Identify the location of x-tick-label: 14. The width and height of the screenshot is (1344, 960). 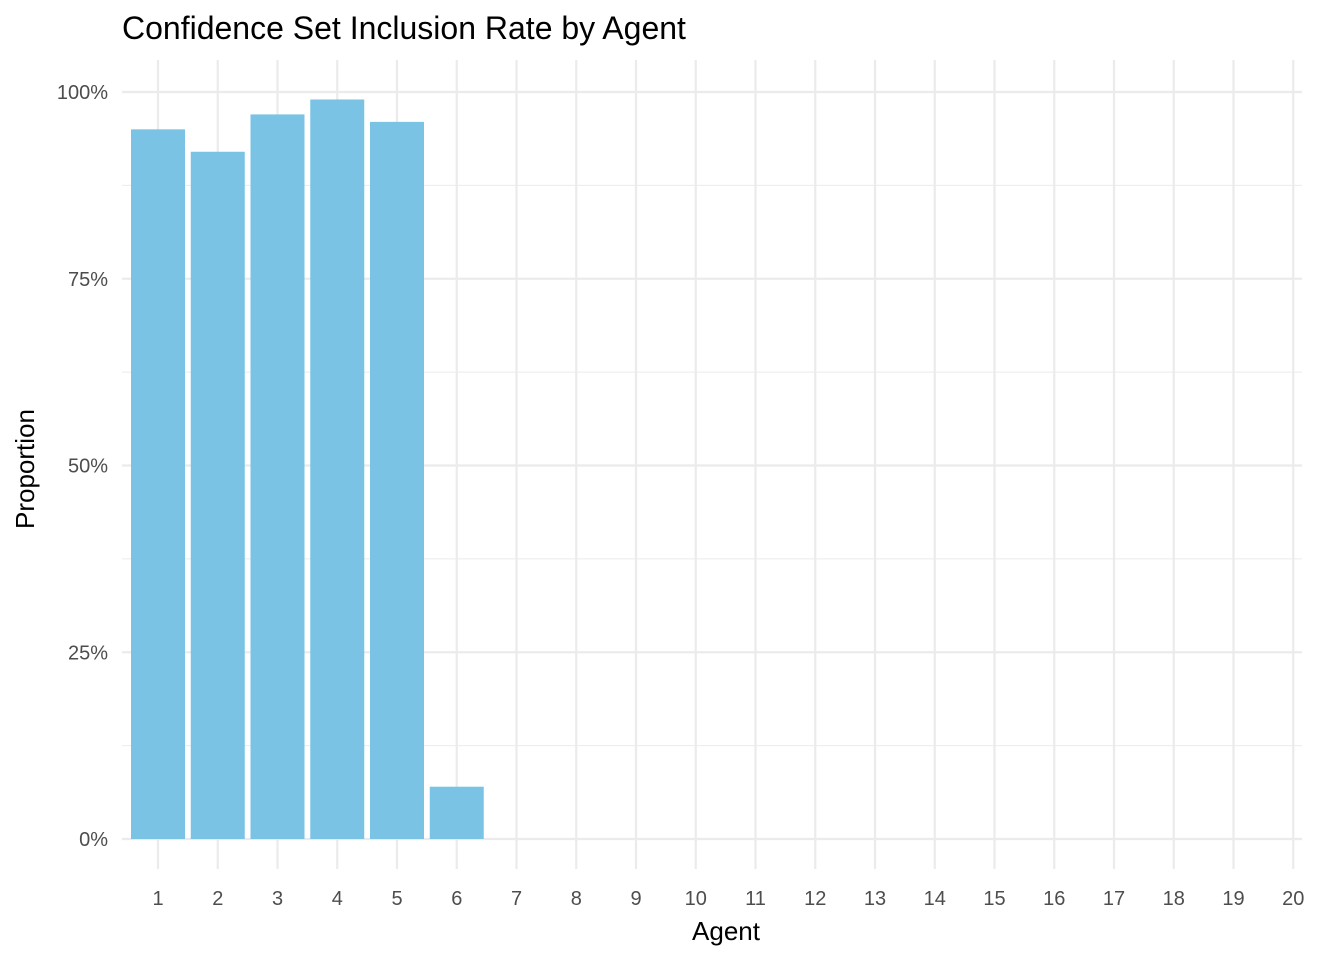
(935, 899).